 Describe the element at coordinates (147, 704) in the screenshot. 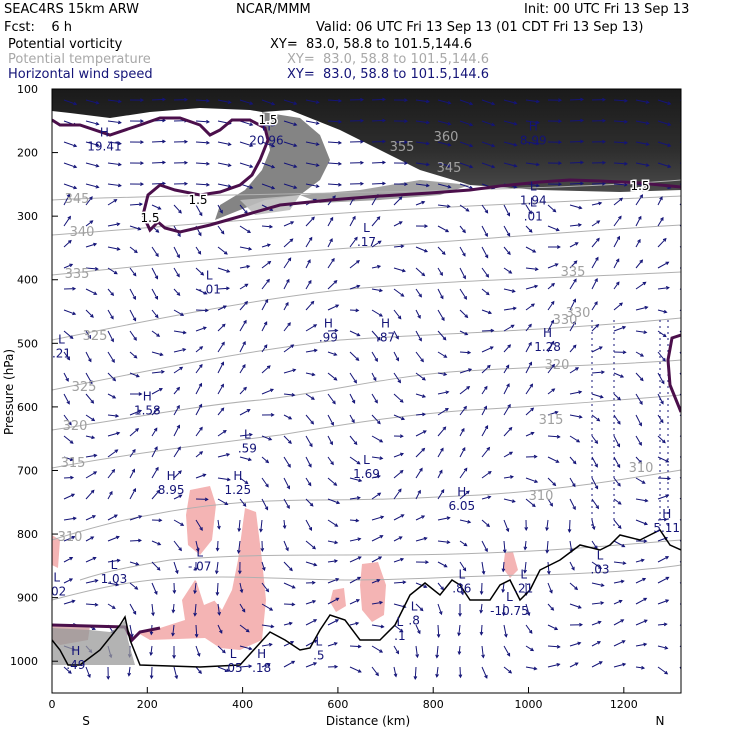

I see `x-tick-label: 200` at that location.